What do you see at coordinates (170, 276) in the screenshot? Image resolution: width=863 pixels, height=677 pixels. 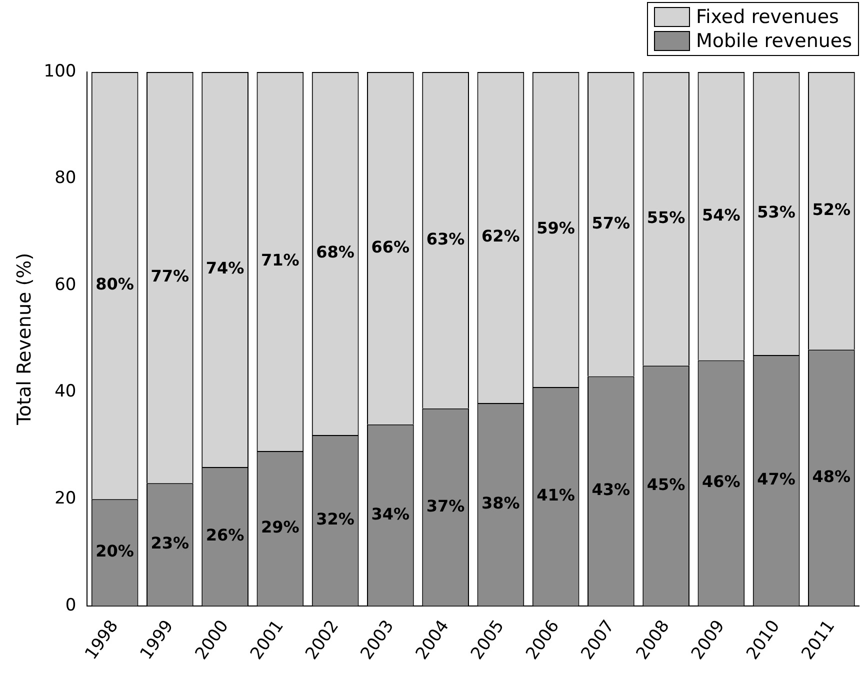 I see `data-label: 77%` at bounding box center [170, 276].